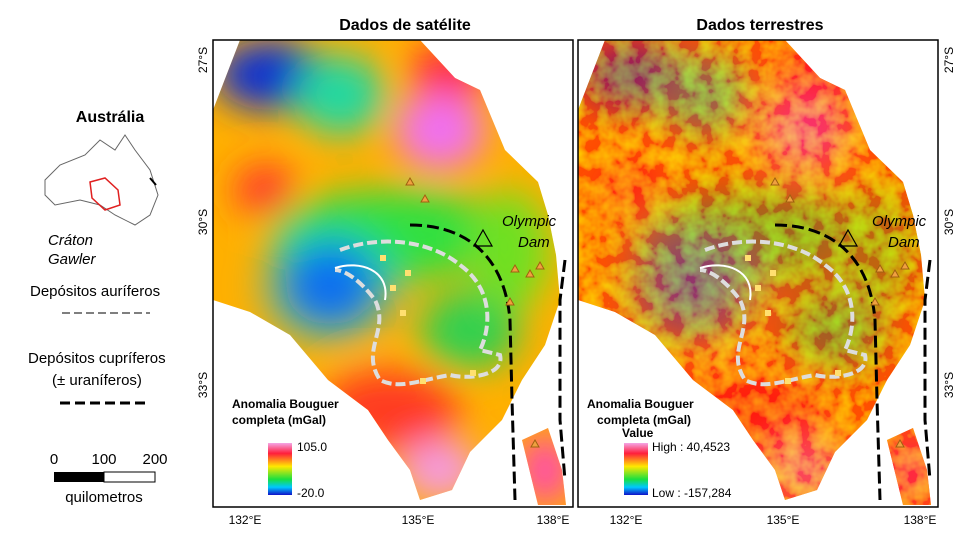  I want to click on scale-unit: quilometros, so click(104, 497).